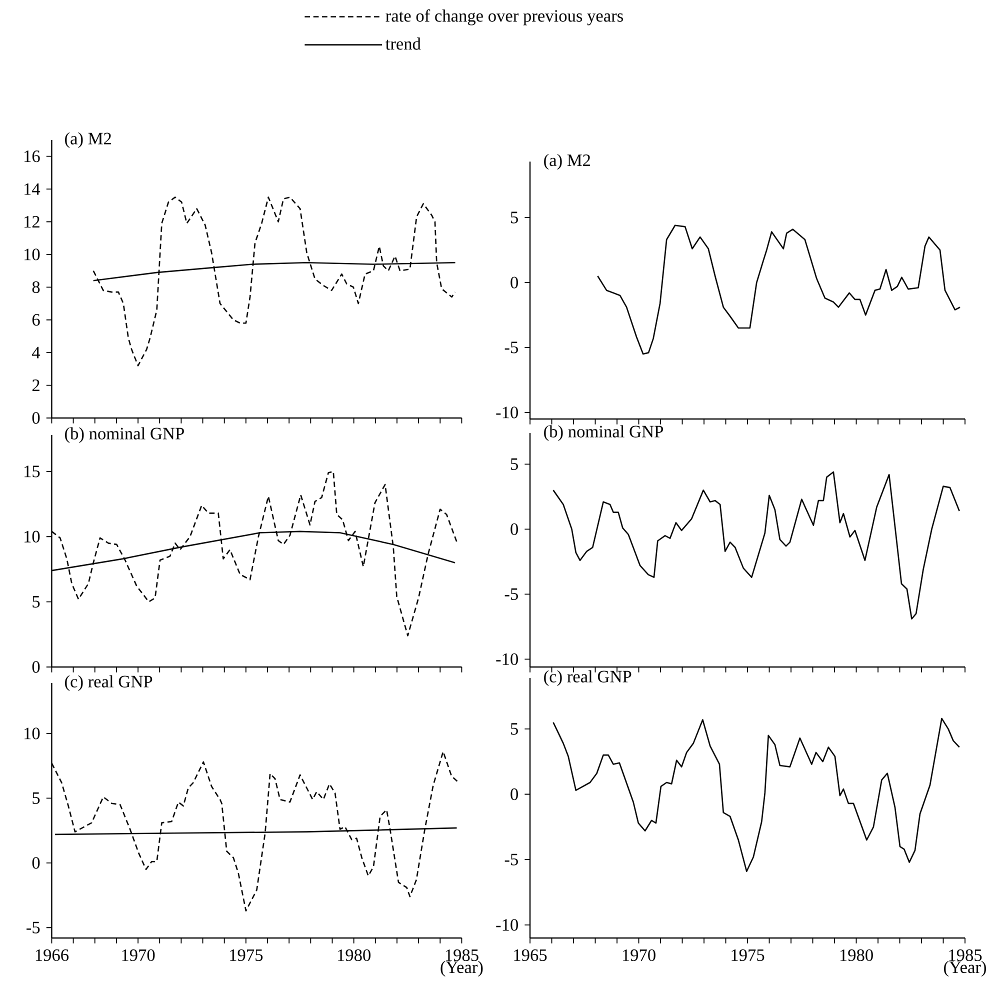 The height and width of the screenshot is (987, 998). What do you see at coordinates (36, 287) in the screenshot?
I see `y-tick-label: 8` at bounding box center [36, 287].